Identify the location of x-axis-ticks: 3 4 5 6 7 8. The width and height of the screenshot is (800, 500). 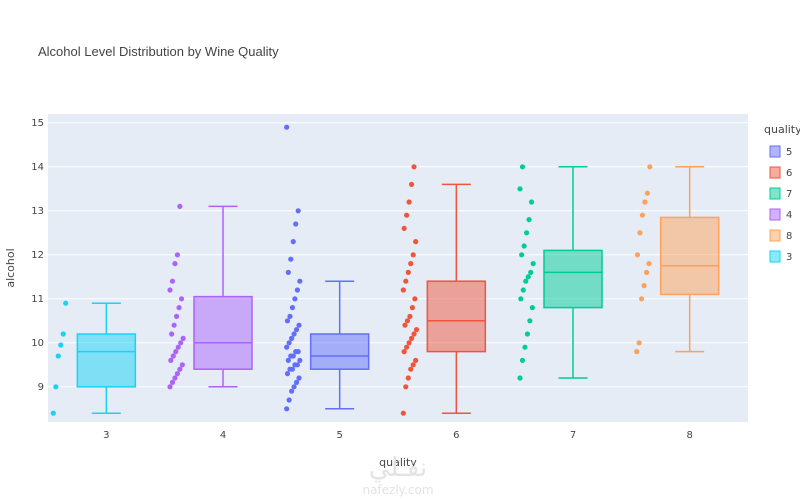
(398, 435).